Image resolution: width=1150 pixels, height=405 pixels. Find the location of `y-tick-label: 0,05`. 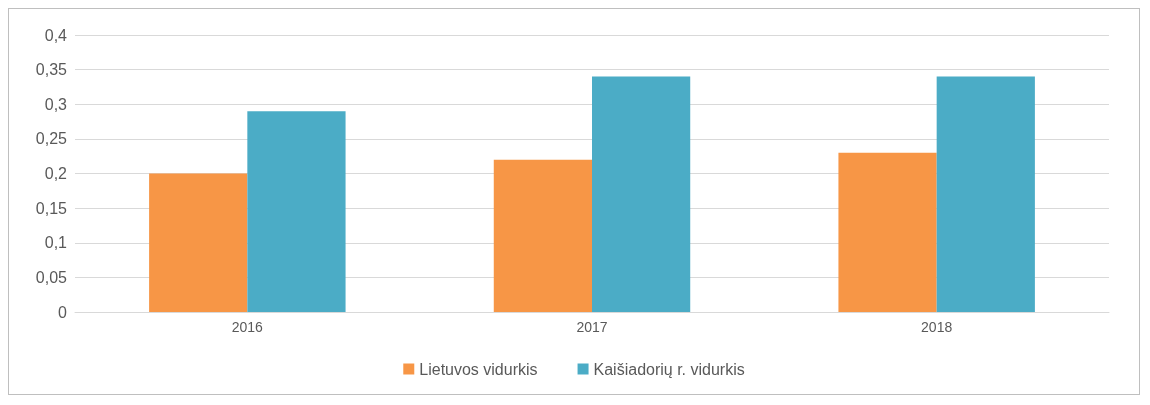

y-tick-label: 0,05 is located at coordinates (51, 277).